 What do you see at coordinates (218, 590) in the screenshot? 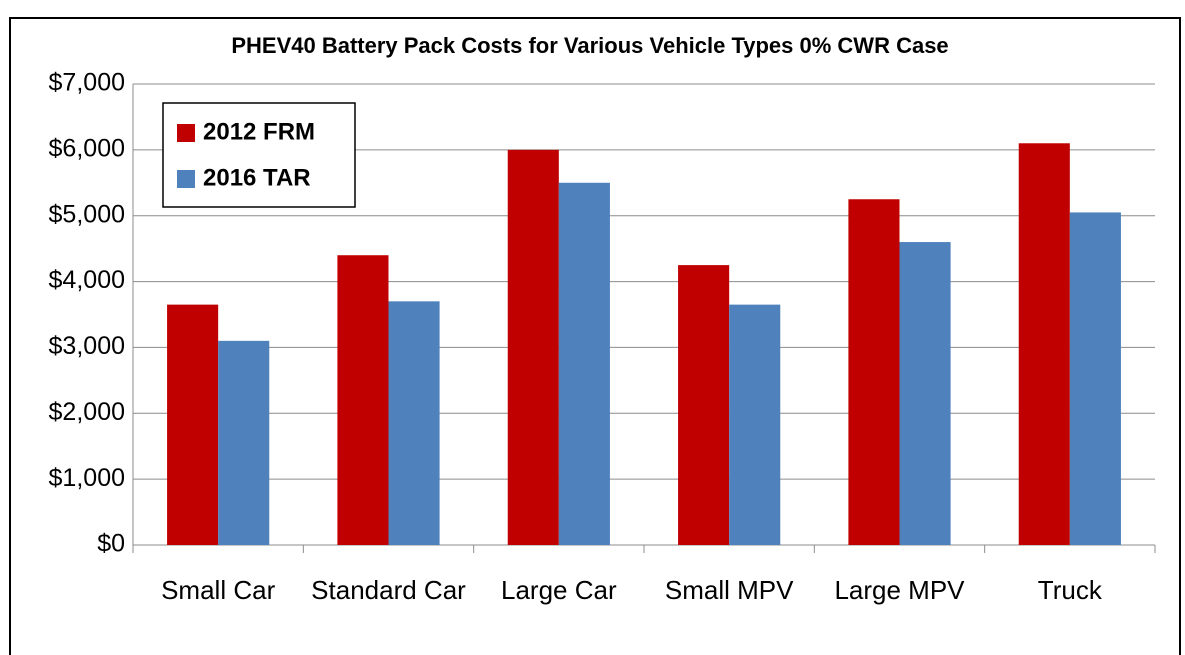
I see `x-tick-label: Small Car` at bounding box center [218, 590].